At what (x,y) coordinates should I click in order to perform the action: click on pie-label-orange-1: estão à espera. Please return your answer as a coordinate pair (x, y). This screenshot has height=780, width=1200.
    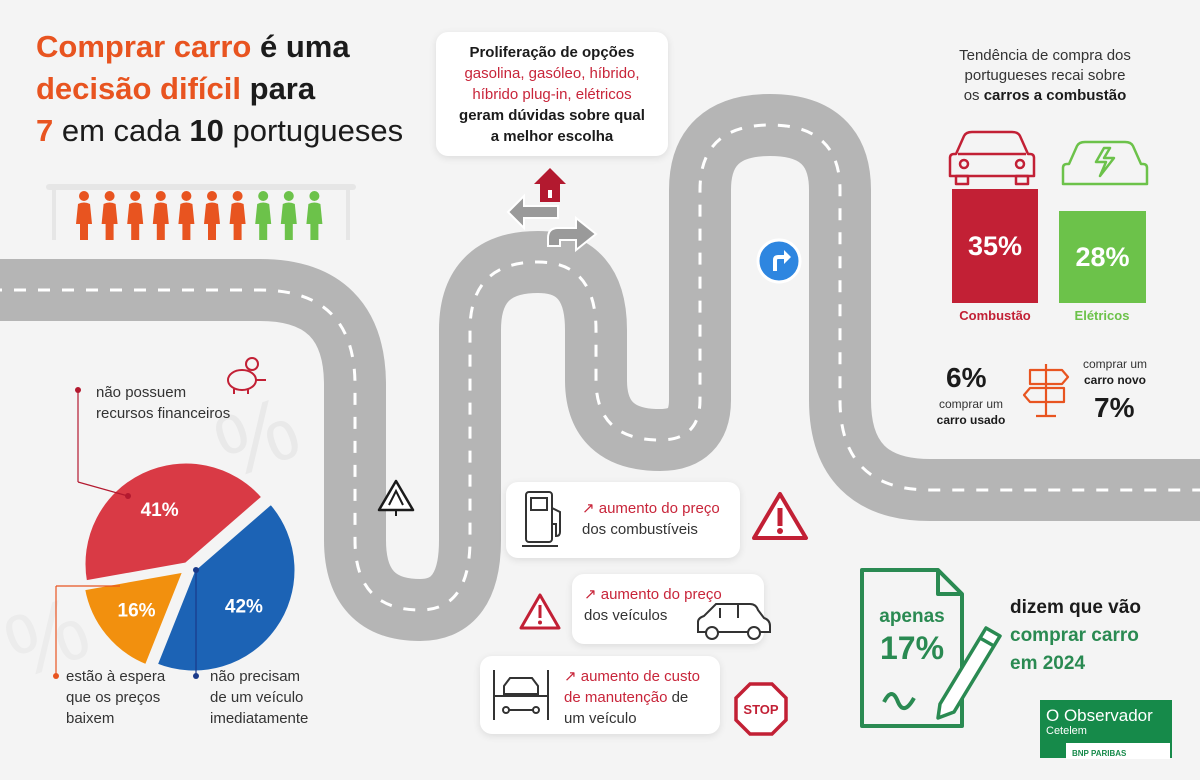
    Looking at the image, I should click on (116, 676).